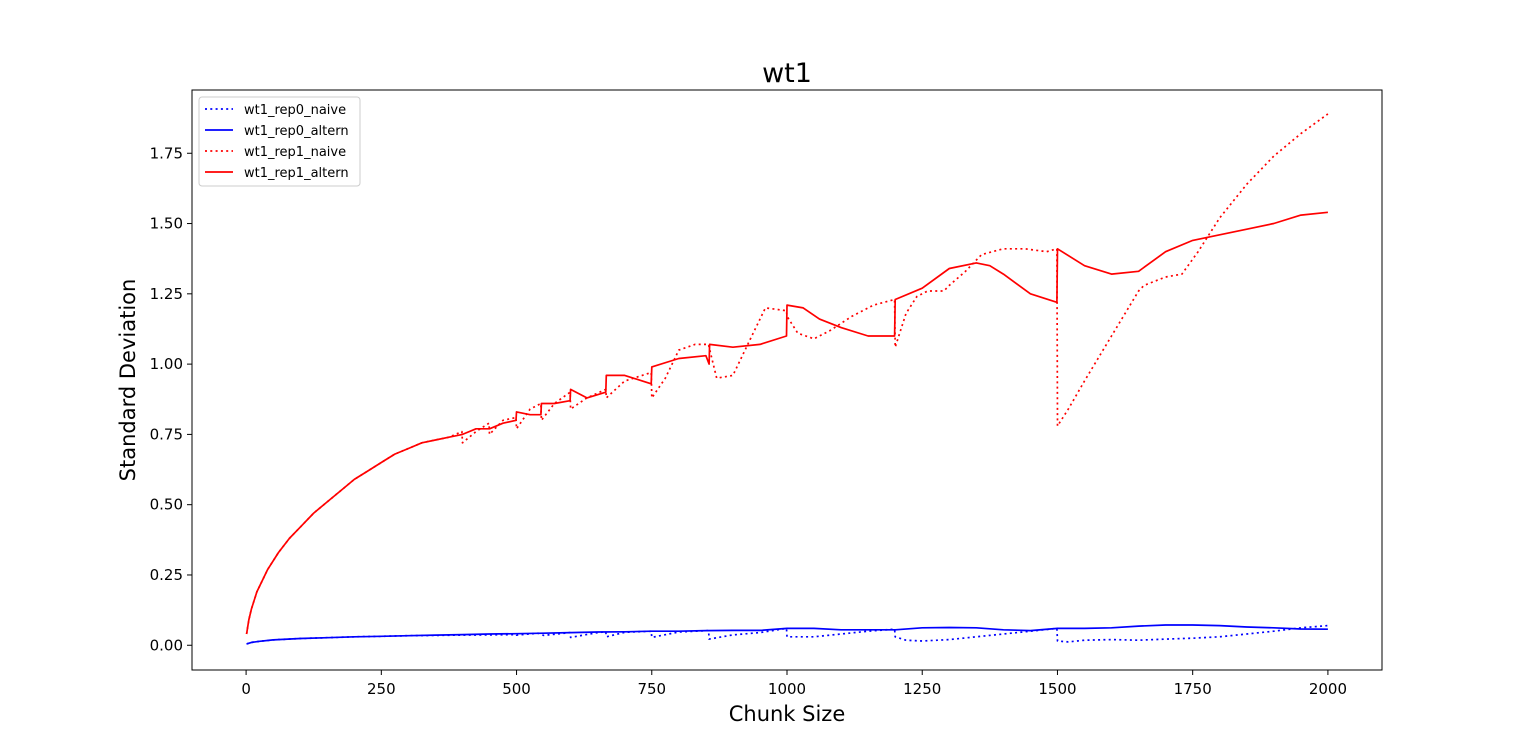 This screenshot has height=754, width=1536. Describe the element at coordinates (296, 131) in the screenshot. I see `legend-label: wt1_rep0_altern` at that location.